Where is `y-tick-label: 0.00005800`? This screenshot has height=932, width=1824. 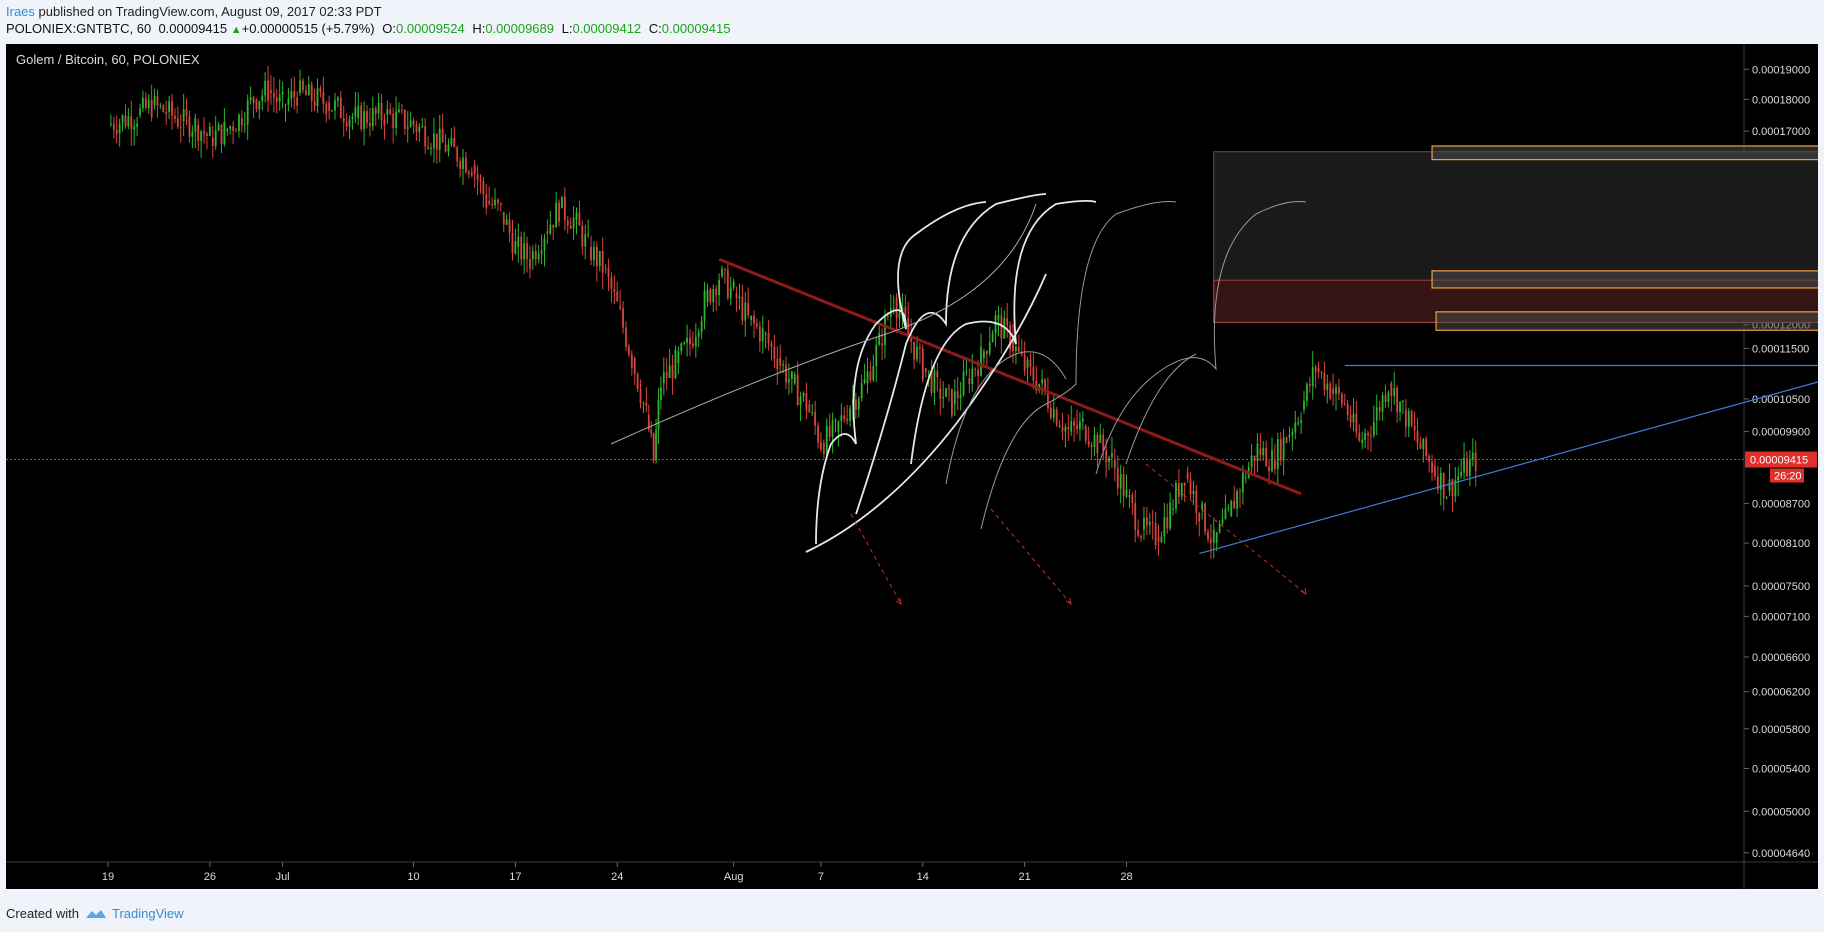
y-tick-label: 0.00005800 is located at coordinates (1781, 730).